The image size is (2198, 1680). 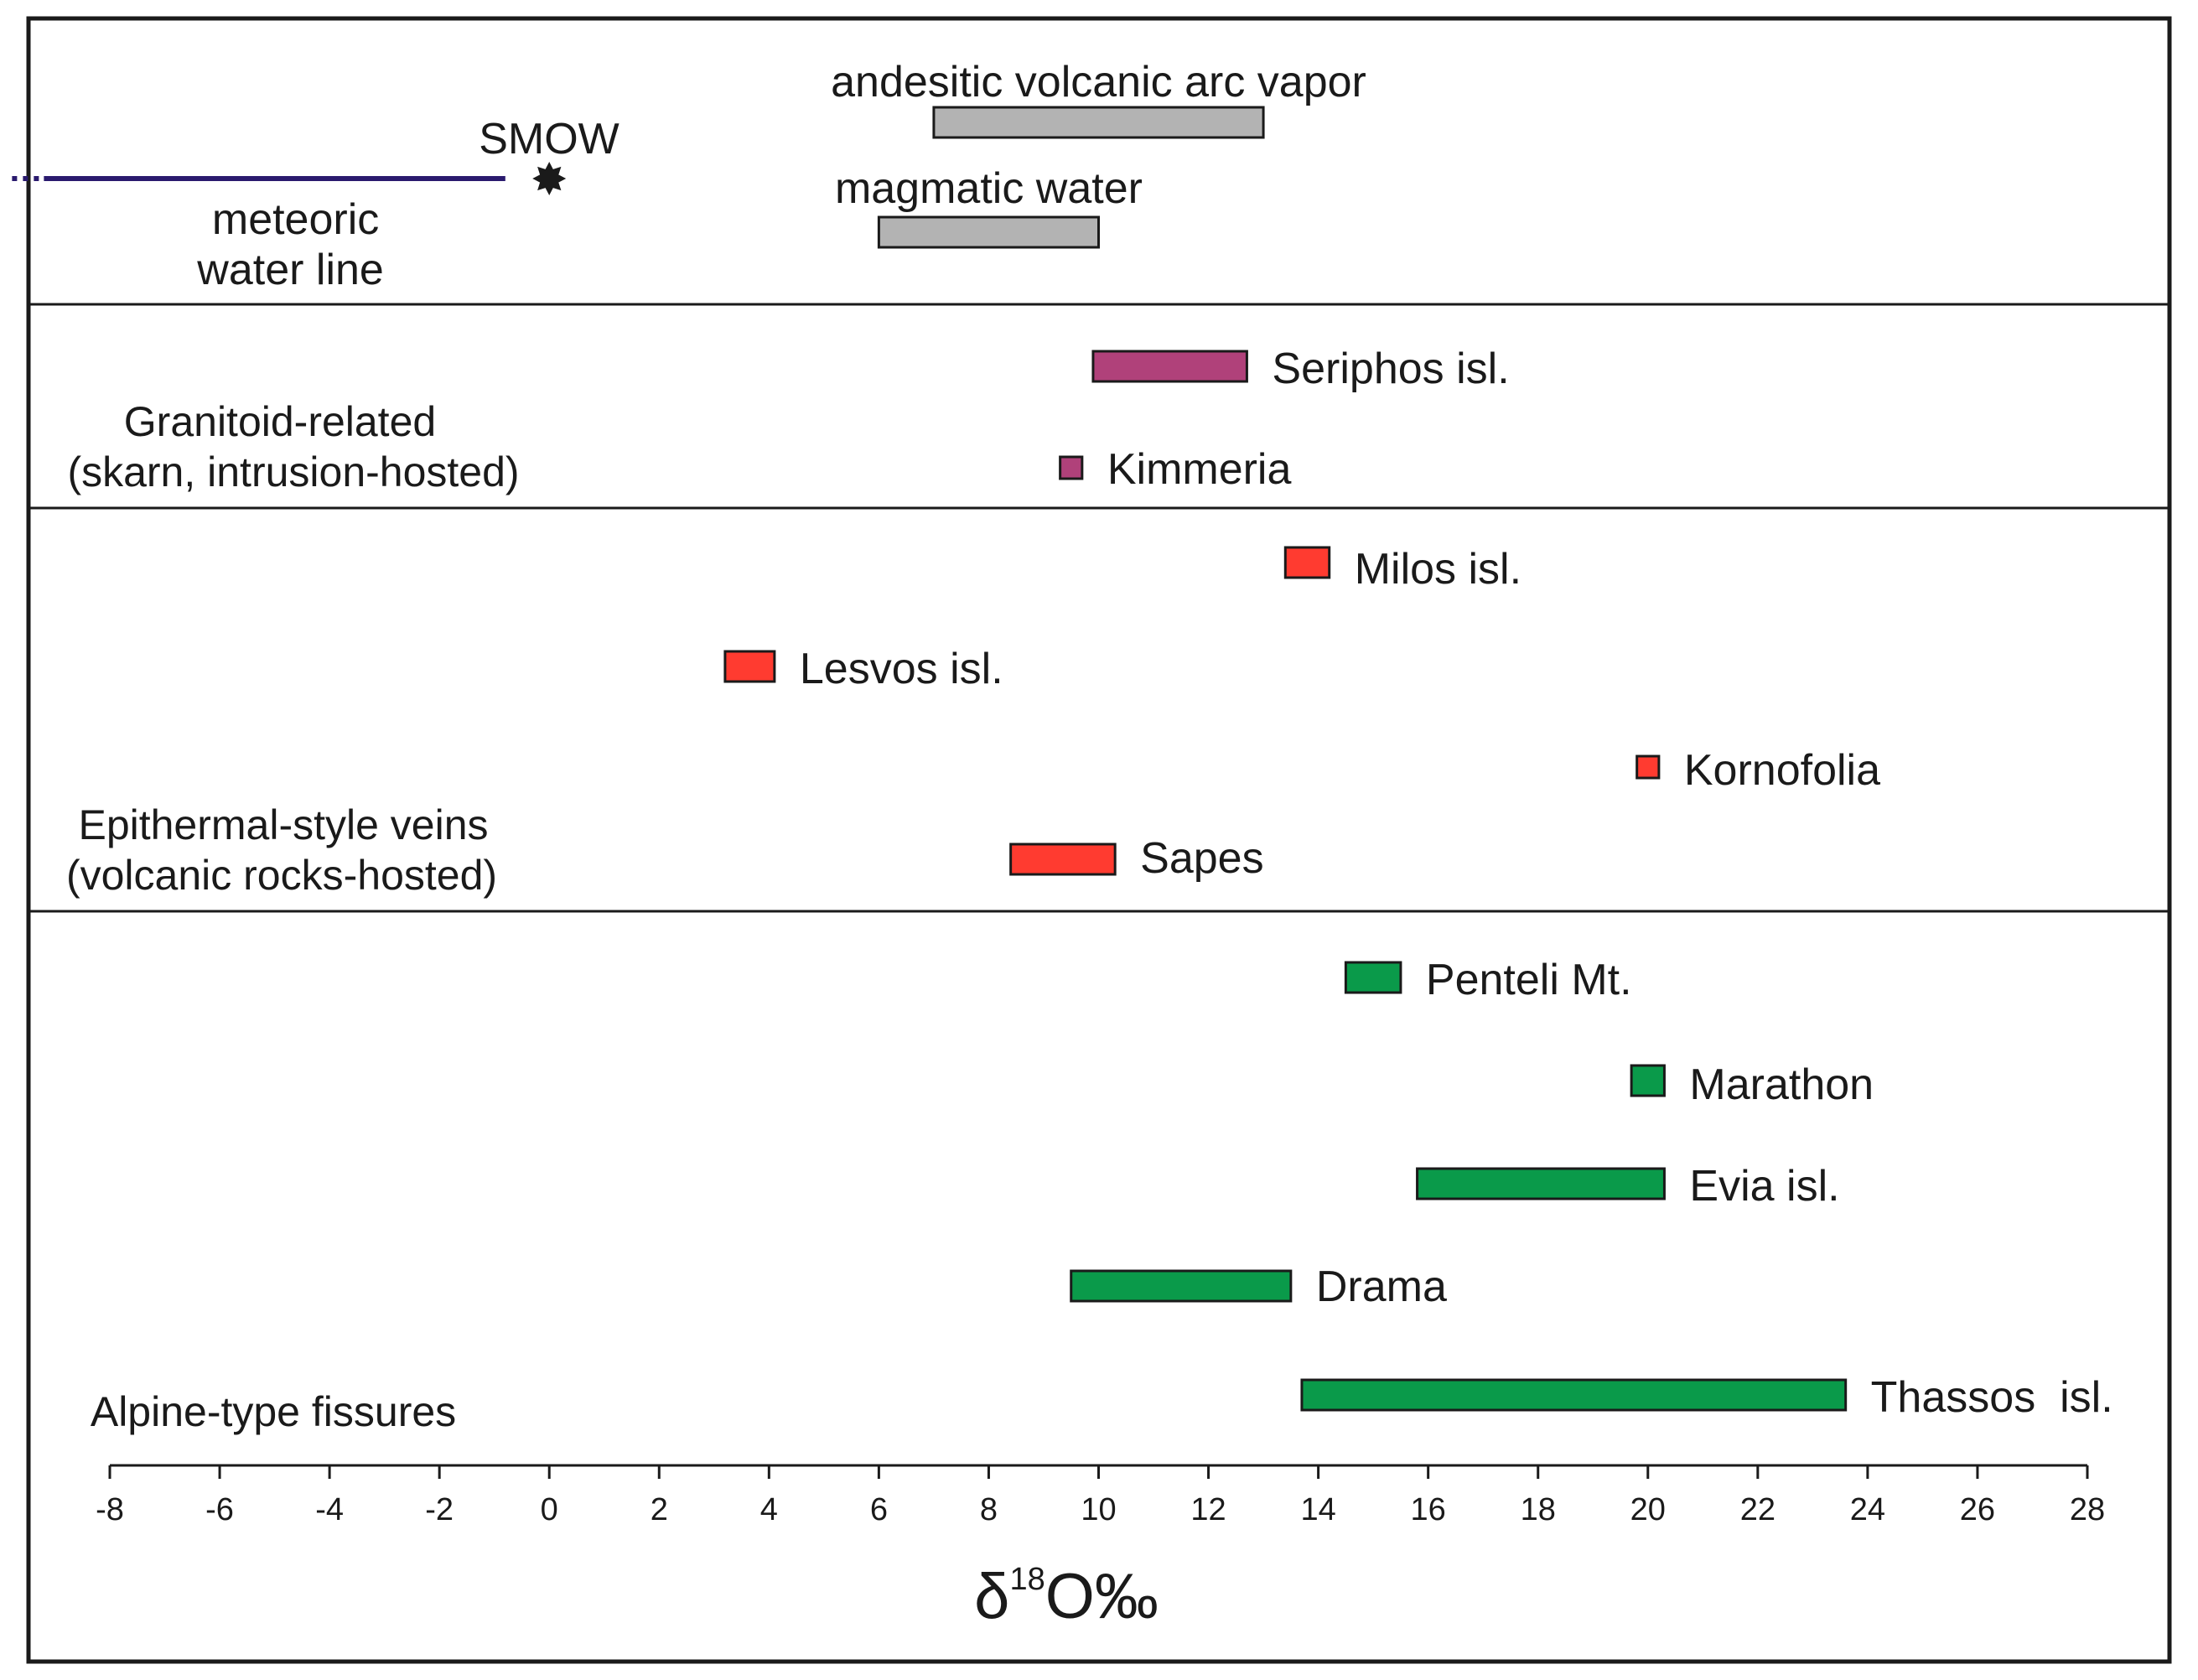 What do you see at coordinates (549, 139) in the screenshot?
I see `smow-label: SMOW` at bounding box center [549, 139].